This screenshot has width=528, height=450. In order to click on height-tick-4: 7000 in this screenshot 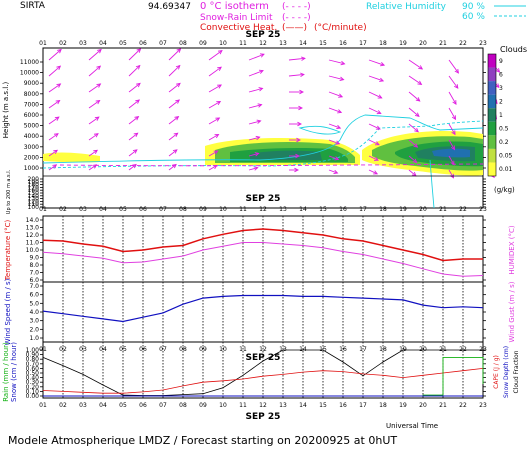, I will do `click(31, 104)`.